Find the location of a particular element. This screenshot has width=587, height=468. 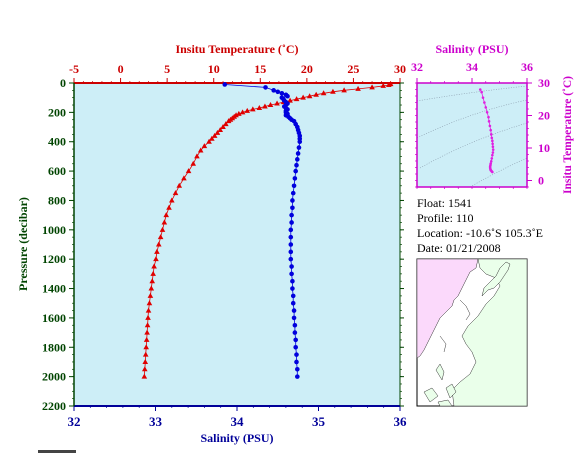

float-number: Float: 1541 is located at coordinates (445, 203).